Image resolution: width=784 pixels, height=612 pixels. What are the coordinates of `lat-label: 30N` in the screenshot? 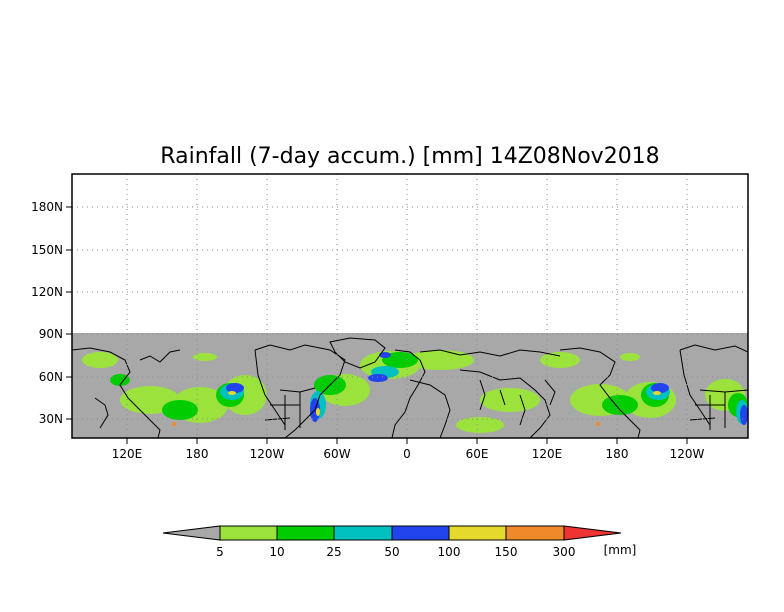 It's located at (51, 419).